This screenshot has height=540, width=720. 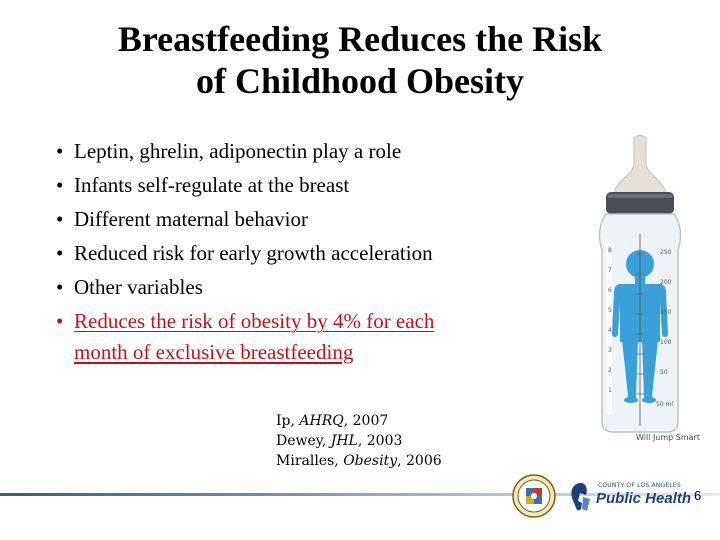 What do you see at coordinates (360, 81) in the screenshot?
I see `slide-title-line-2: of Childhood Obesity` at bounding box center [360, 81].